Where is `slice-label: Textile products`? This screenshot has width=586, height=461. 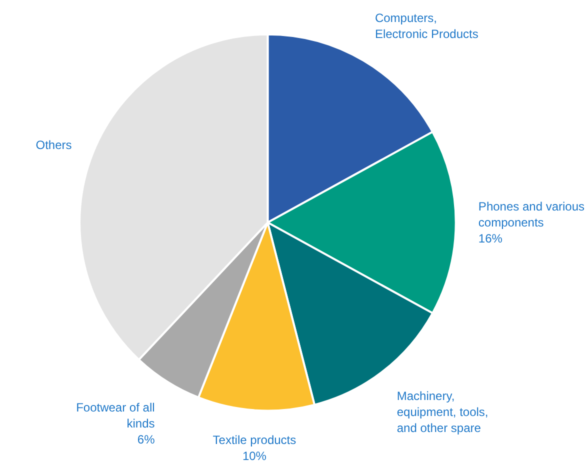
slice-label: Textile products is located at coordinates (254, 439).